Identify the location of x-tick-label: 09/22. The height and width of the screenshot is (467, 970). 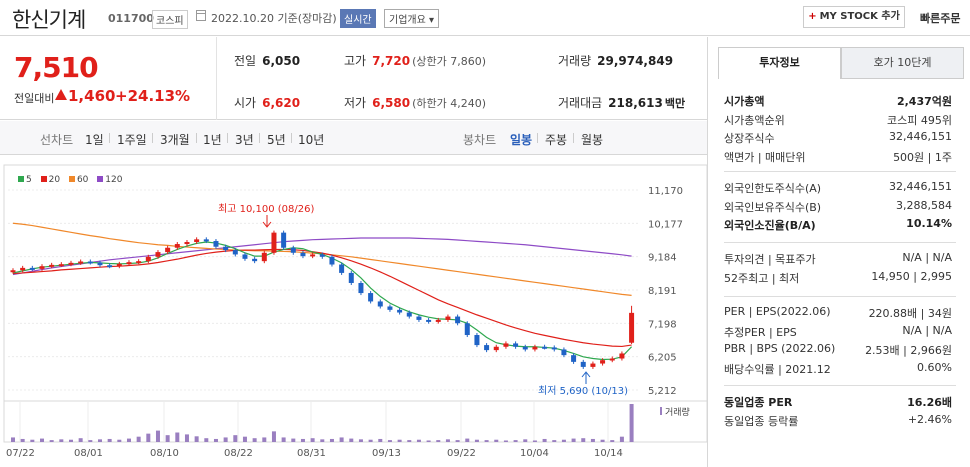
(461, 453).